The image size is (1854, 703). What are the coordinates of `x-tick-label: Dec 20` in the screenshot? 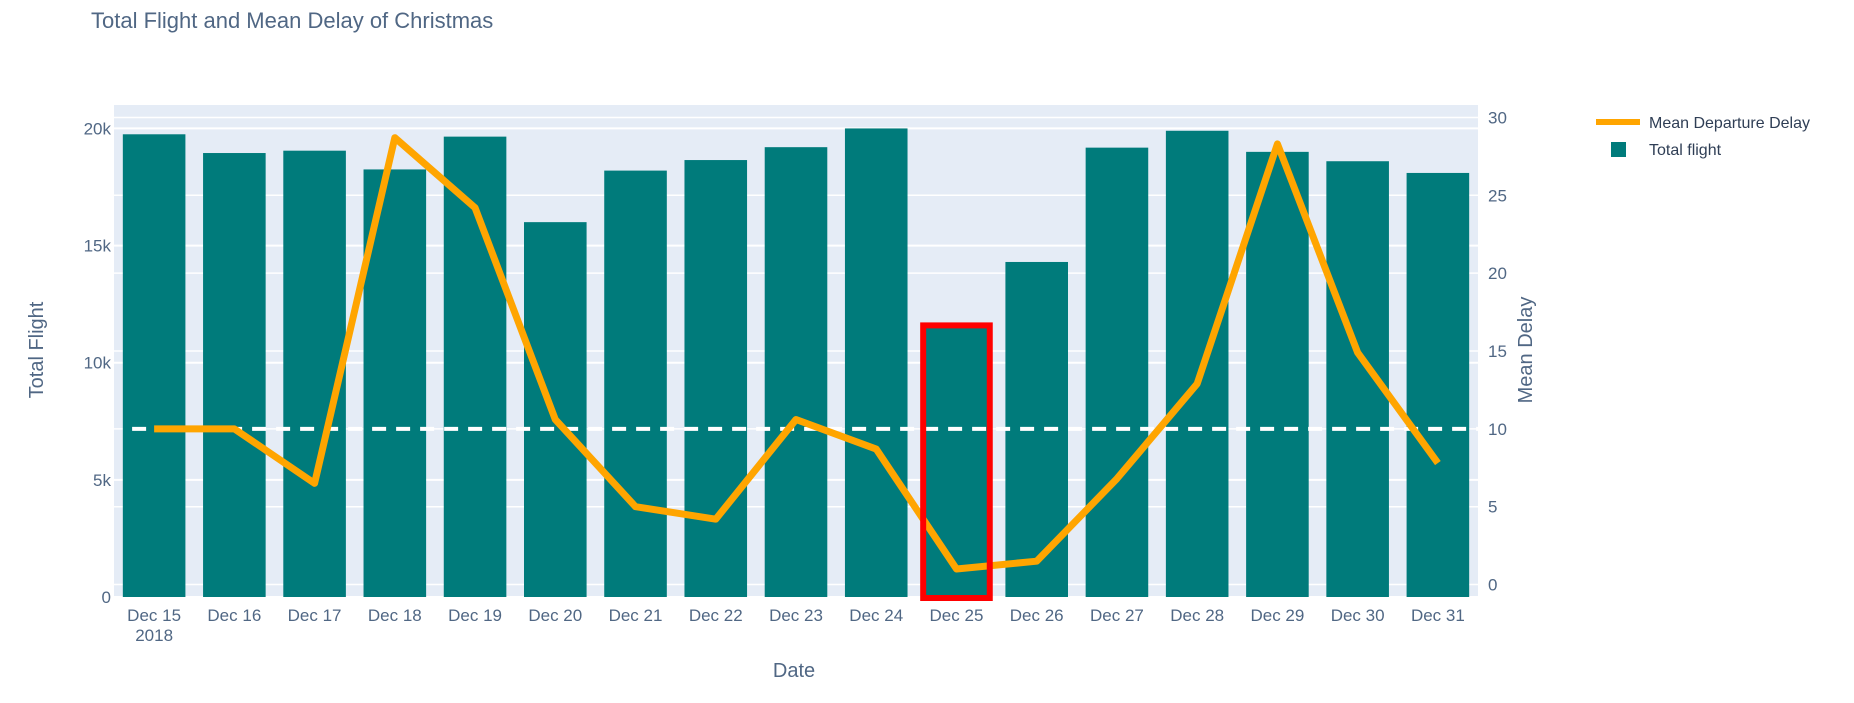 It's located at (555, 615).